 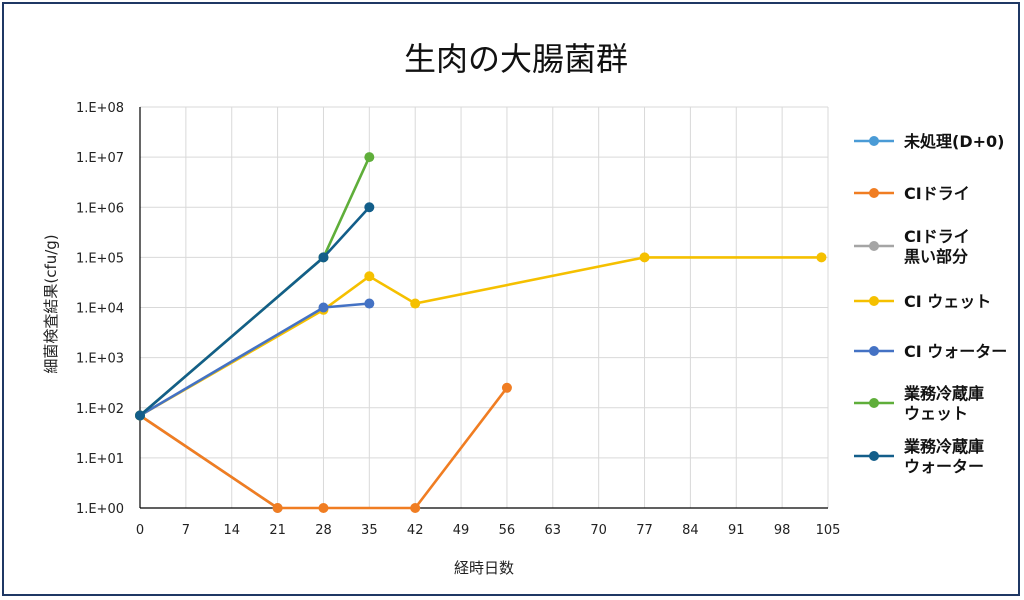 I want to click on legend-label-line: CI ウェット, so click(x=947, y=301).